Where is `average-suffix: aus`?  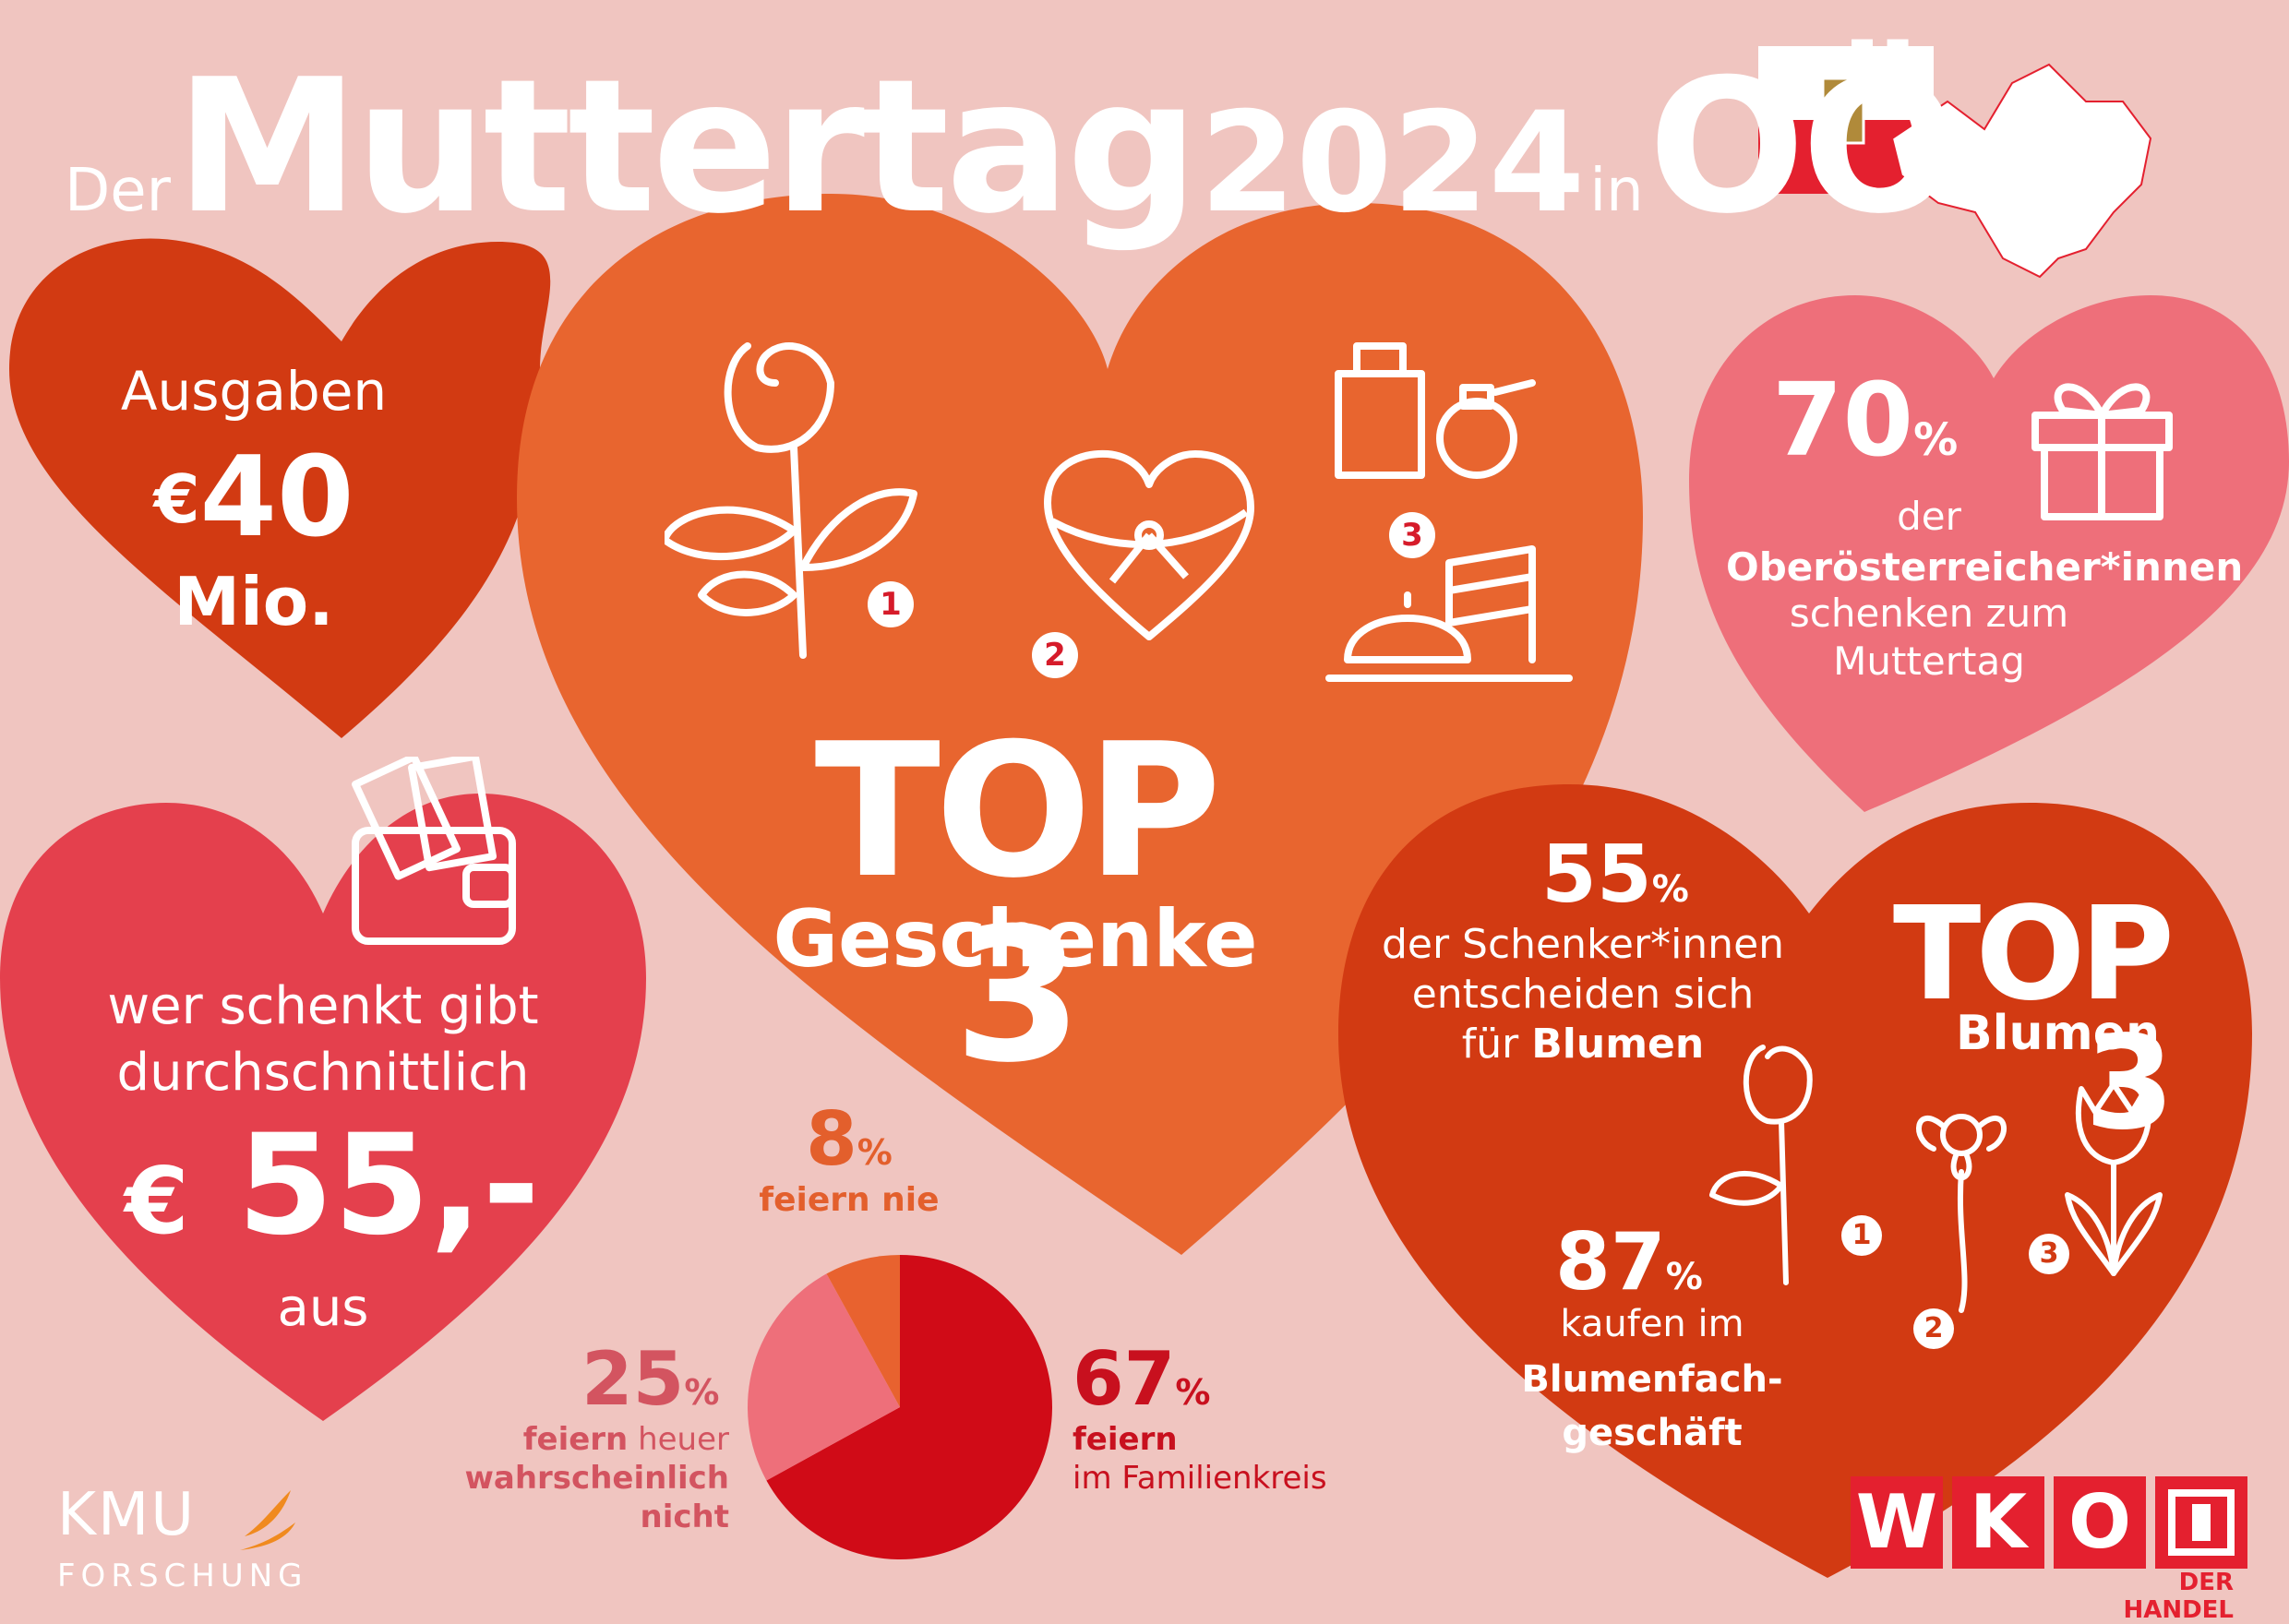 average-suffix: aus is located at coordinates (323, 1308).